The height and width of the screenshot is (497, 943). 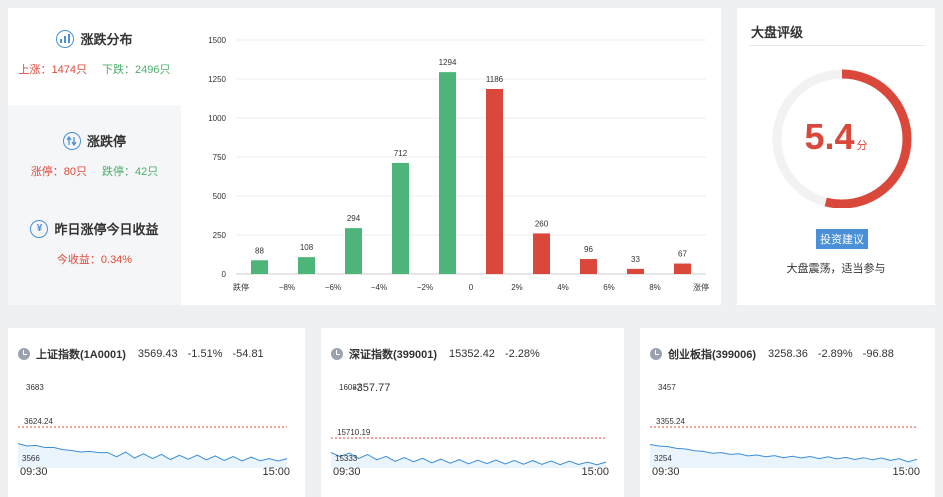 I want to click on bar-value-label: 96, so click(x=588, y=249).